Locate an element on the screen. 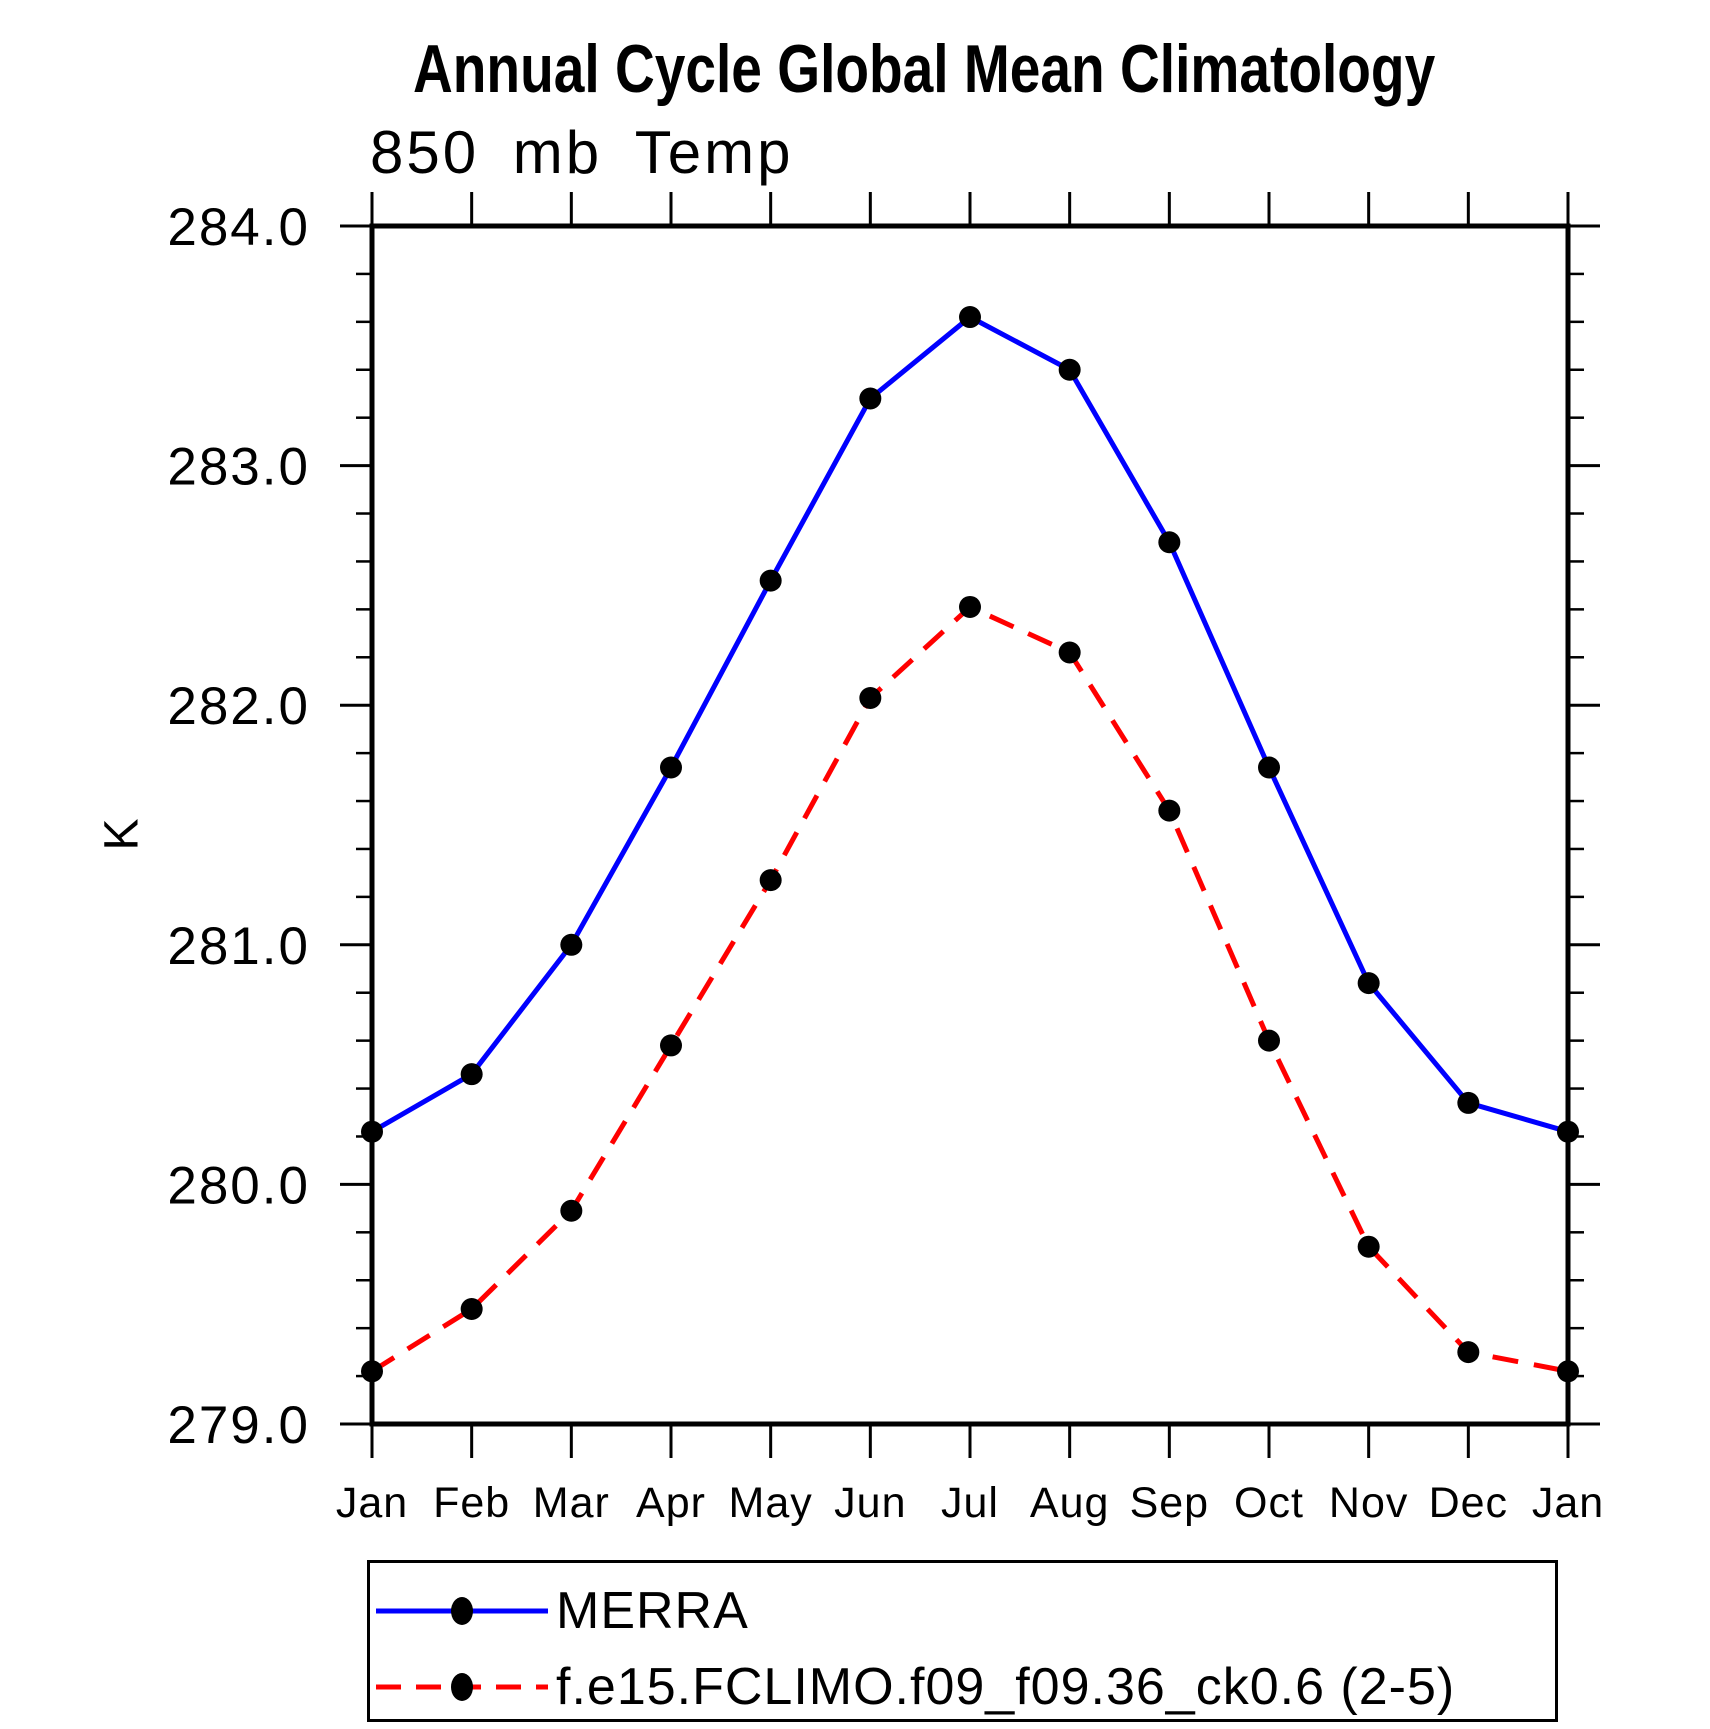 Image resolution: width=1710 pixels, height=1729 pixels. y-axis-tick-labels: 279.0 280.0 281.0 282.0 283.0 284.0 is located at coordinates (238, 826).